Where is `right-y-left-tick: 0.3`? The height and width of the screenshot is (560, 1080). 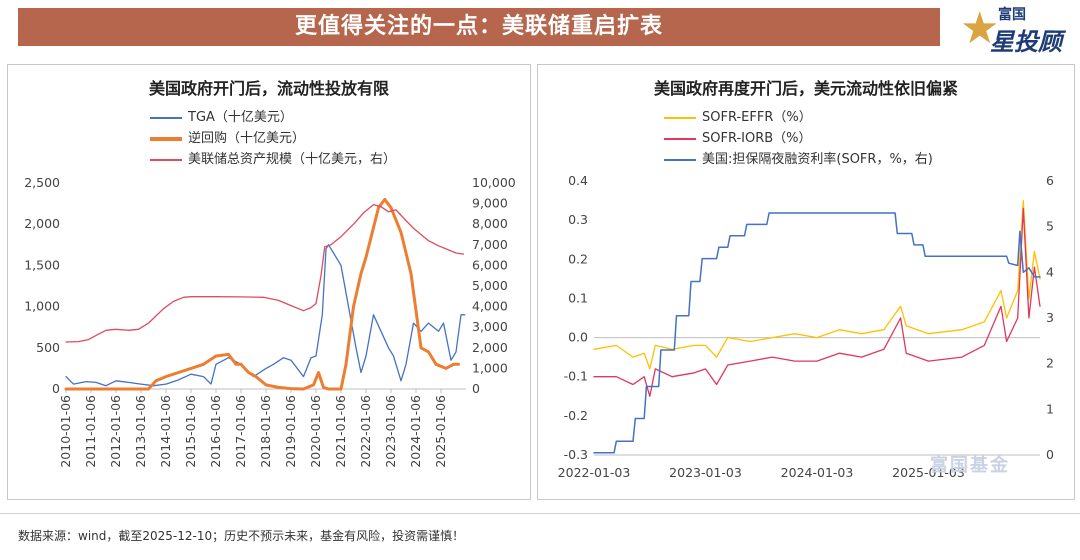 right-y-left-tick: 0.3 is located at coordinates (578, 219).